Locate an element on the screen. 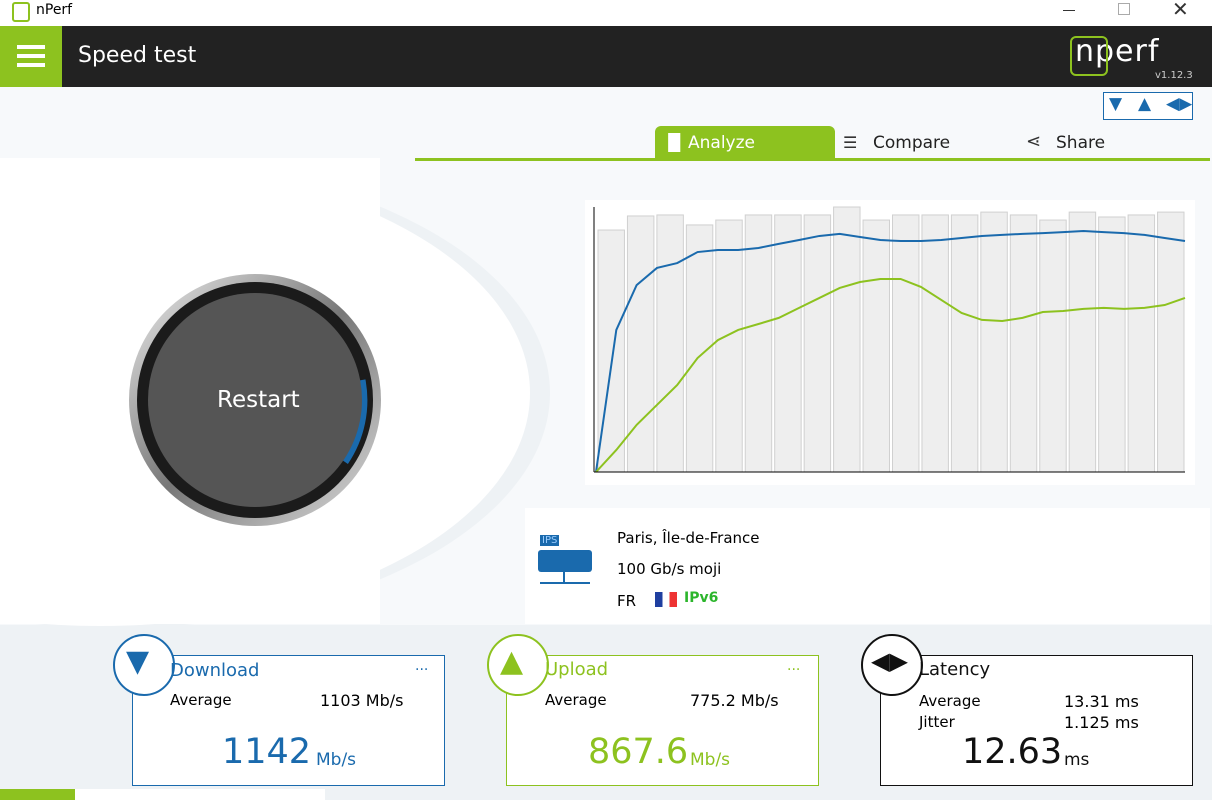  dial-progress is located at coordinates (355, 421).